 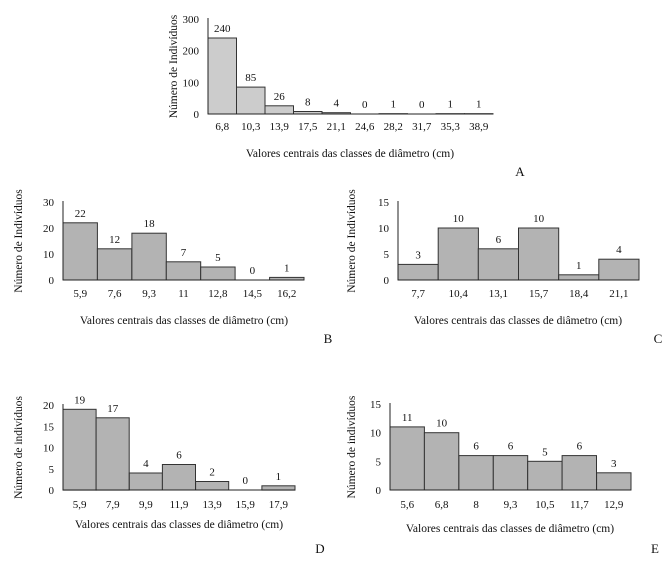 What do you see at coordinates (520, 171) in the screenshot?
I see `chart-a-panel-letter: A` at bounding box center [520, 171].